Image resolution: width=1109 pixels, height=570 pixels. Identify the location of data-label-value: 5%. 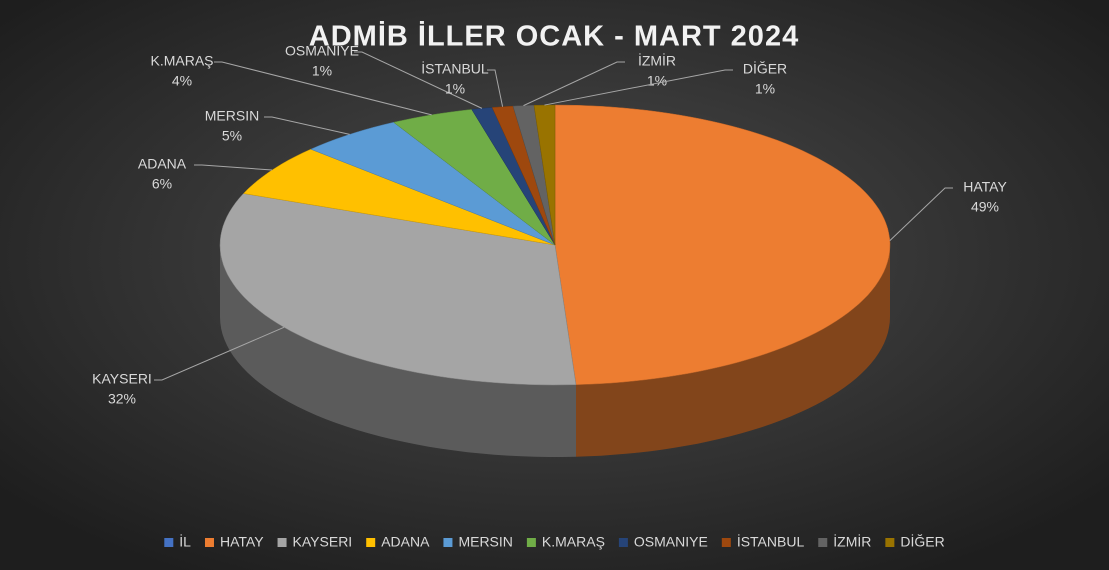
(232, 136).